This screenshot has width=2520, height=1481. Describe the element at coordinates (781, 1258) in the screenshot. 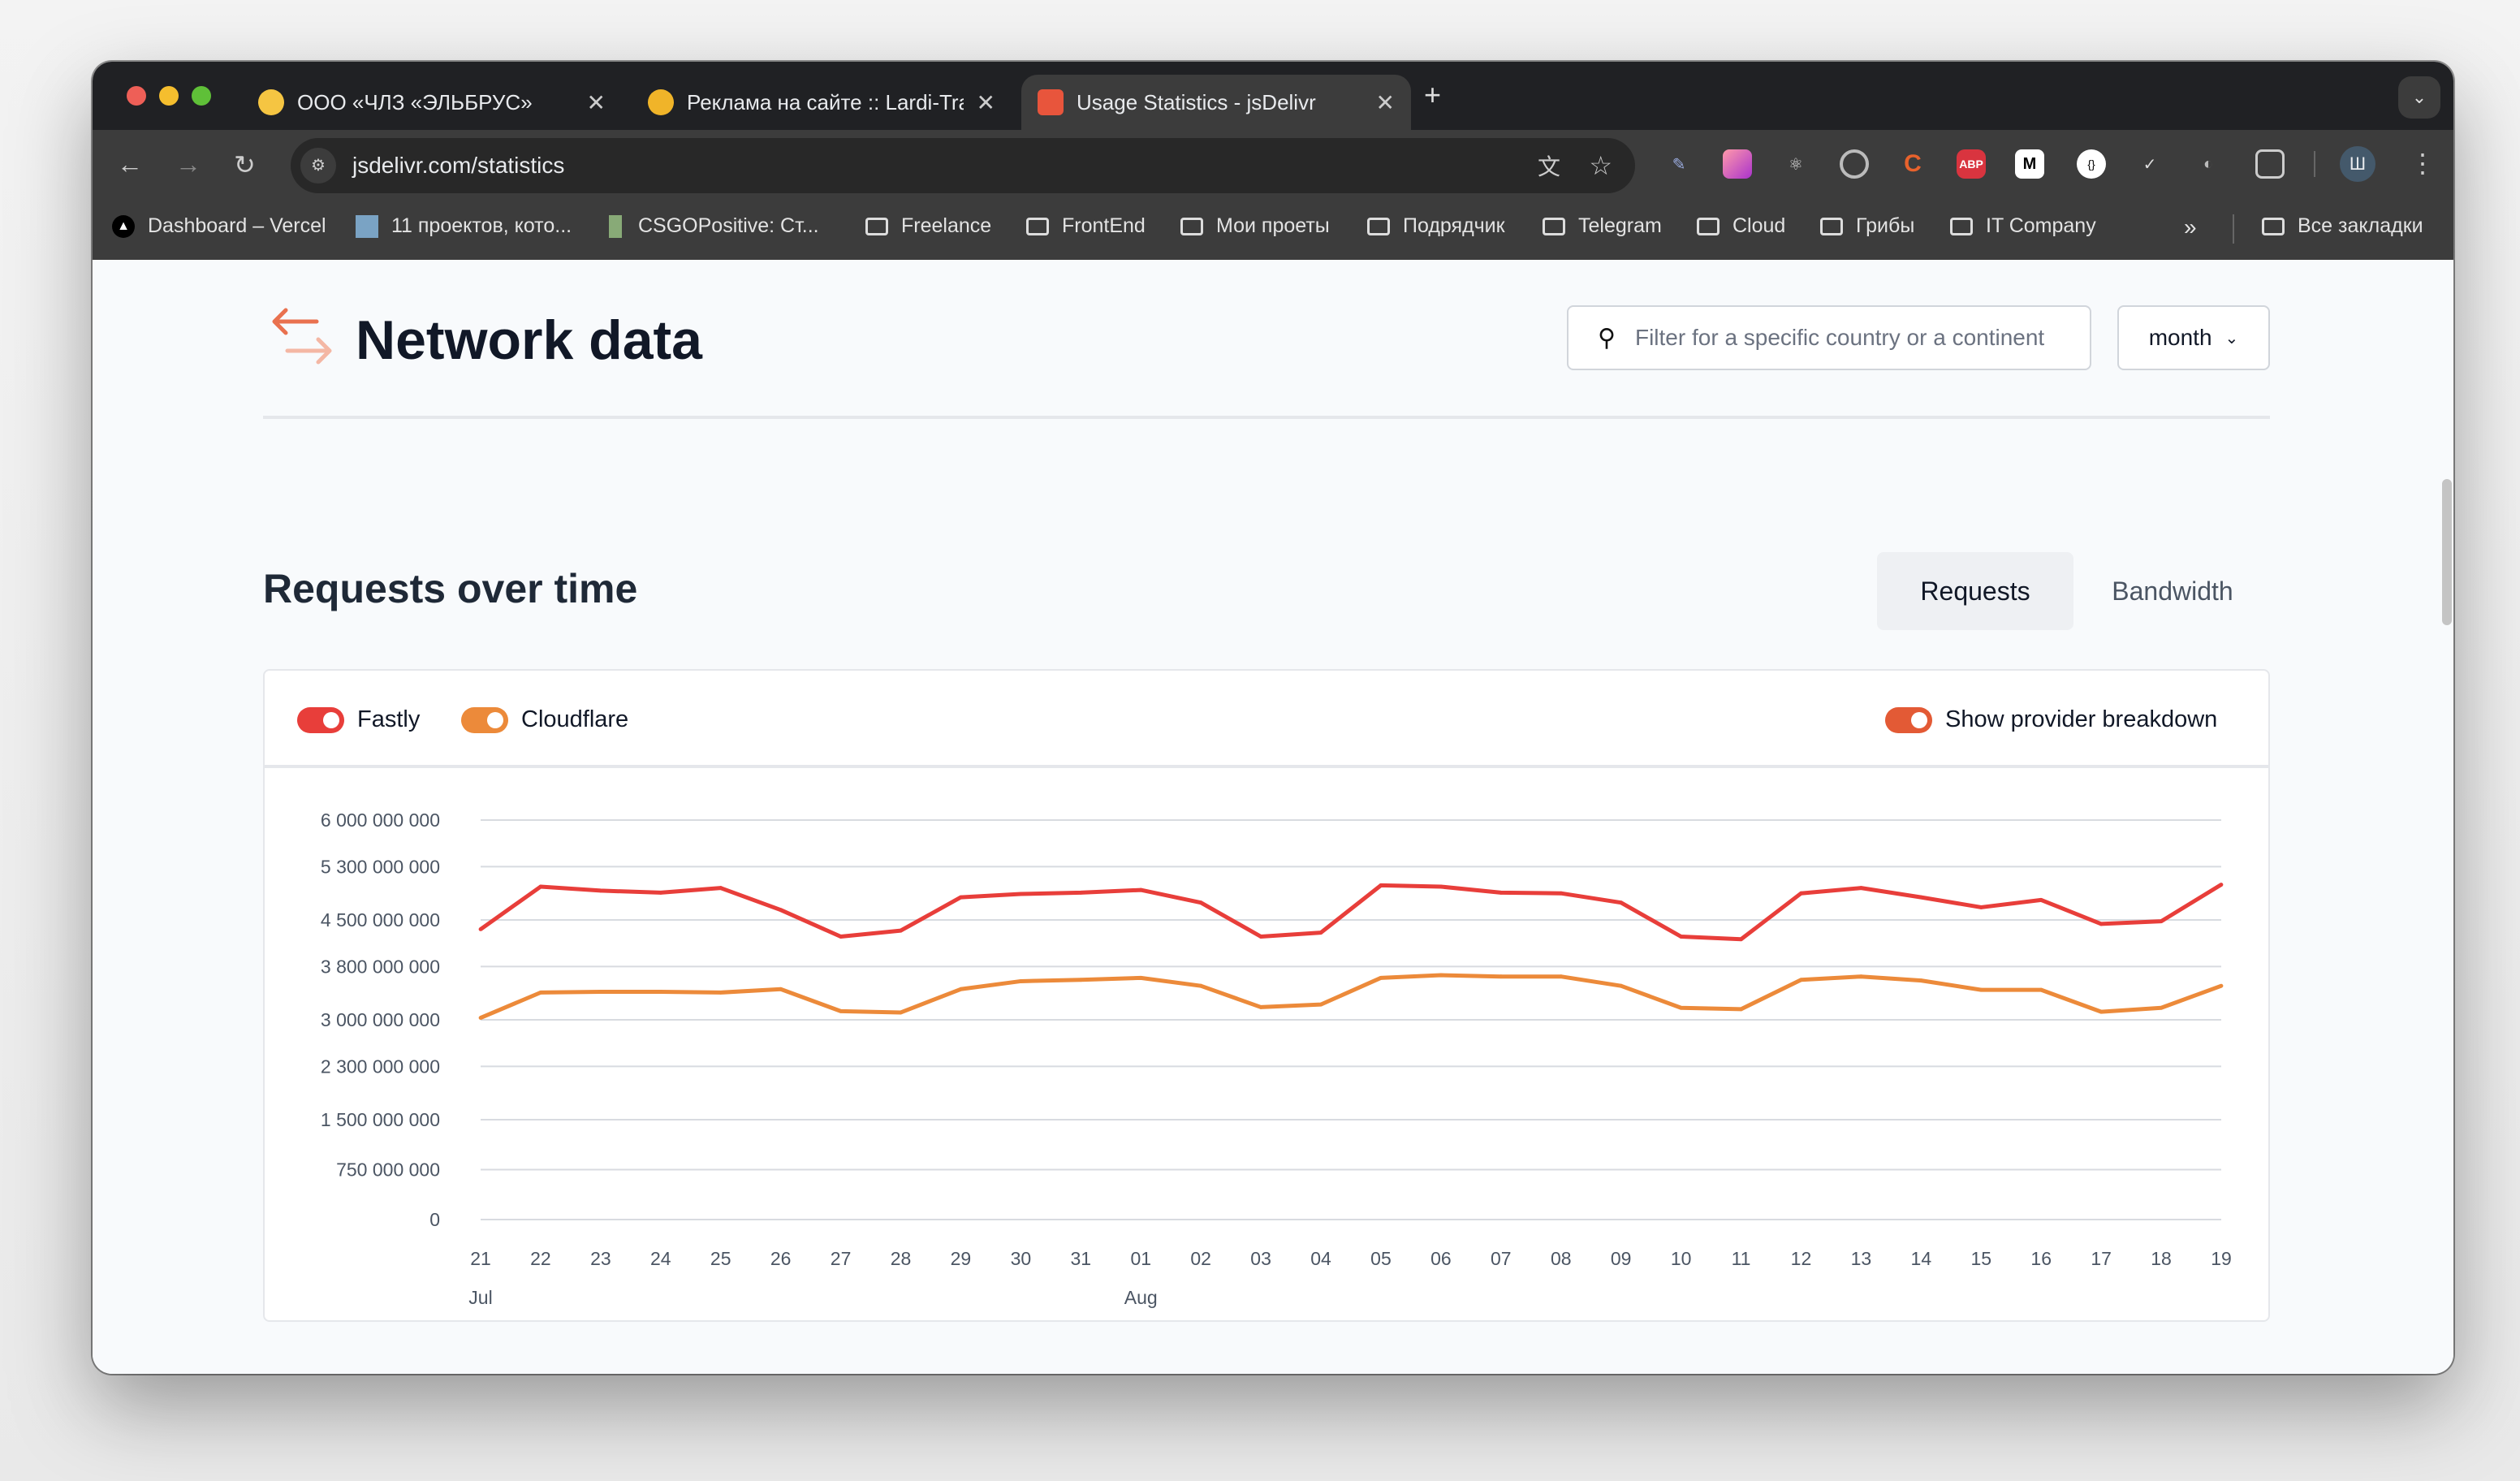

I see `x-tick-label: 26` at that location.